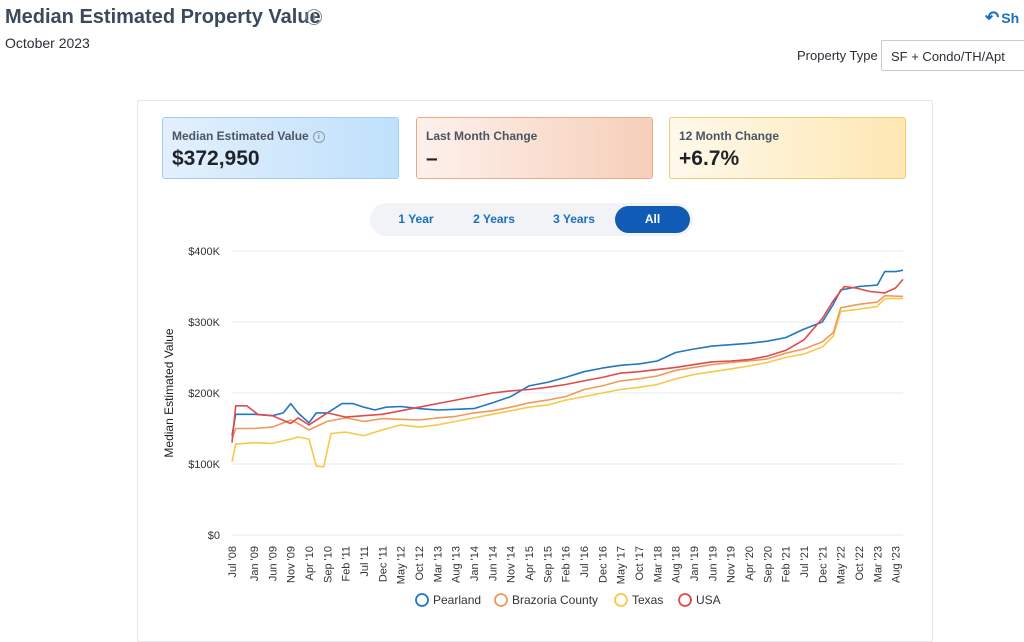 This screenshot has width=1024, height=642. I want to click on x-tick-label: Jan '19, so click(695, 563).